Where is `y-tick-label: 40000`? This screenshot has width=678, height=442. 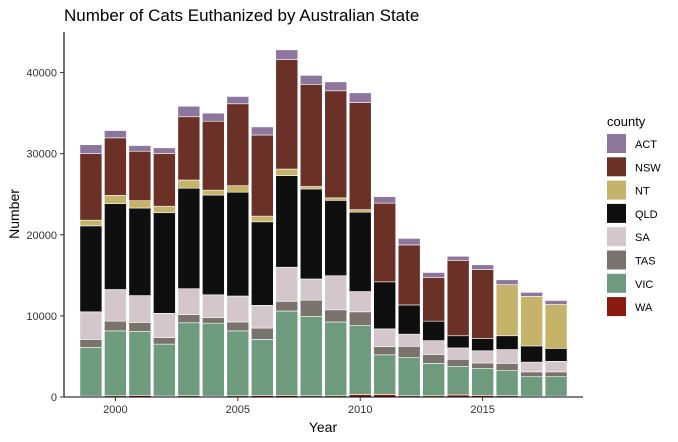
y-tick-label: 40000 is located at coordinates (41, 74).